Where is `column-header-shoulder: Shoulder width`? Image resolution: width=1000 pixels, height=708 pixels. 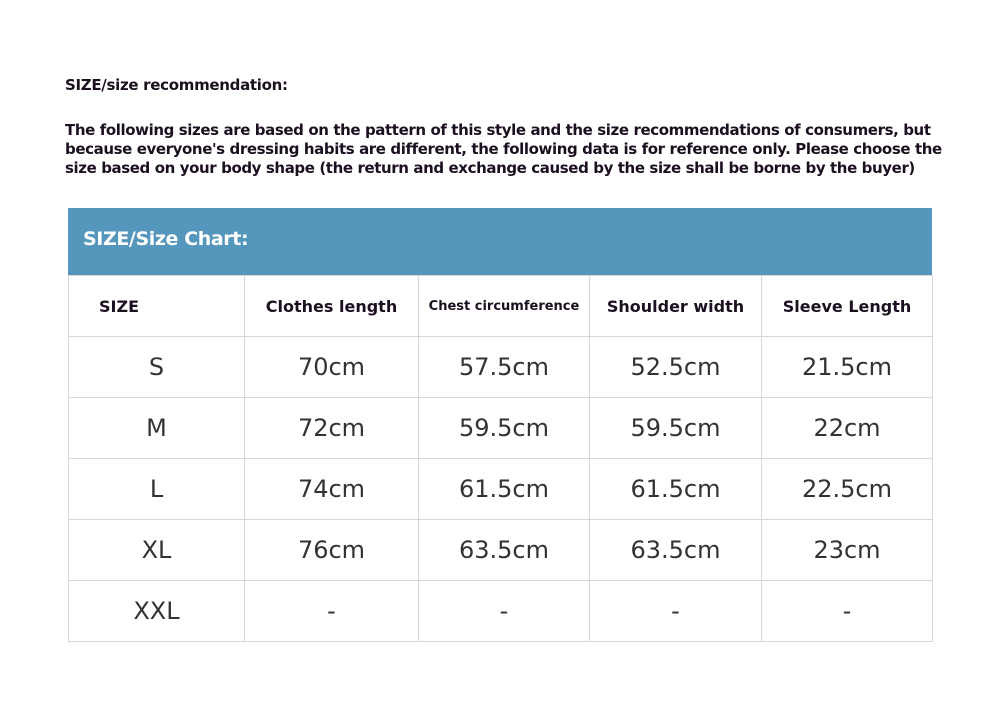
column-header-shoulder: Shoulder width is located at coordinates (675, 306).